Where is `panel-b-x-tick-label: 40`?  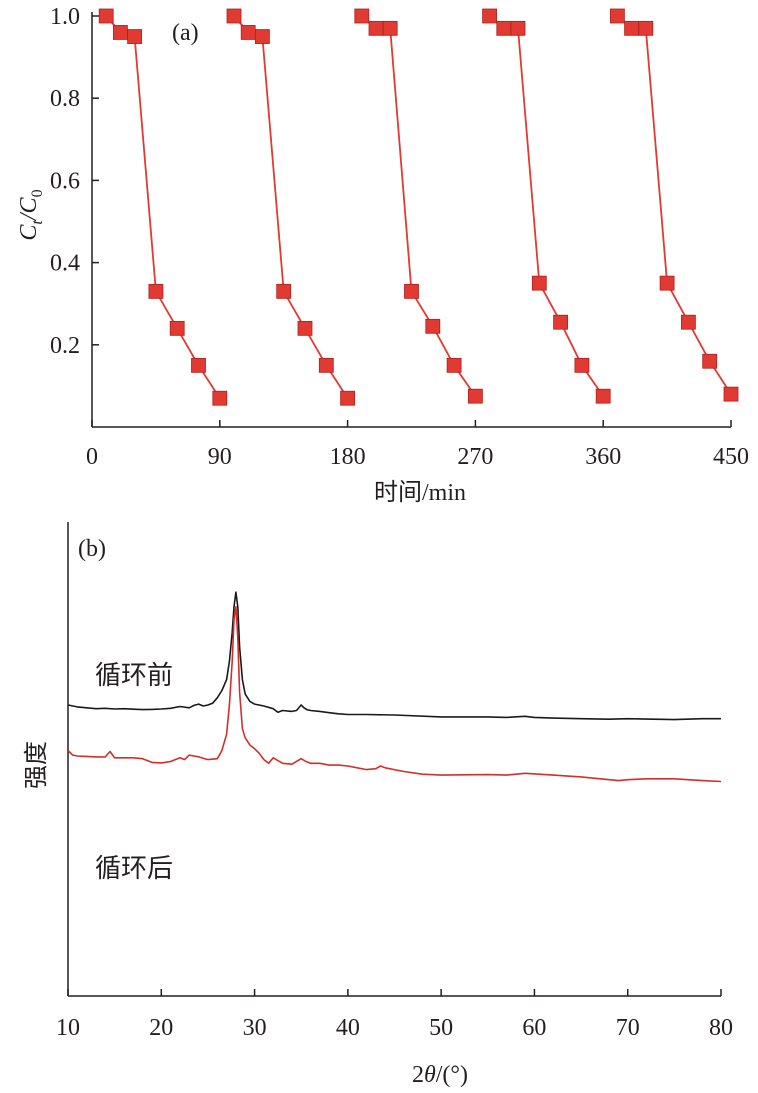 panel-b-x-tick-label: 40 is located at coordinates (348, 1028).